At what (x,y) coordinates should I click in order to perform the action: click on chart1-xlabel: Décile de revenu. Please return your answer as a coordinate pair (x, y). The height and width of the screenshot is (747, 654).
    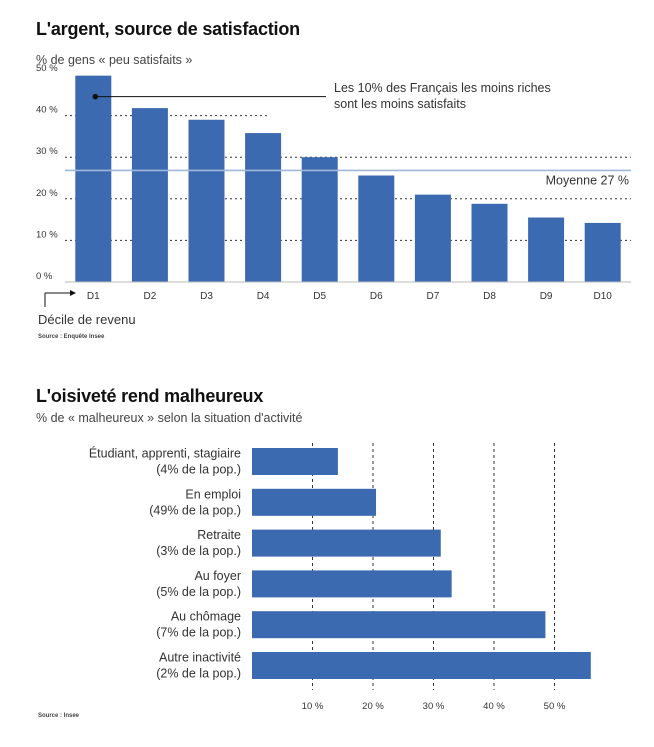
    Looking at the image, I should click on (87, 319).